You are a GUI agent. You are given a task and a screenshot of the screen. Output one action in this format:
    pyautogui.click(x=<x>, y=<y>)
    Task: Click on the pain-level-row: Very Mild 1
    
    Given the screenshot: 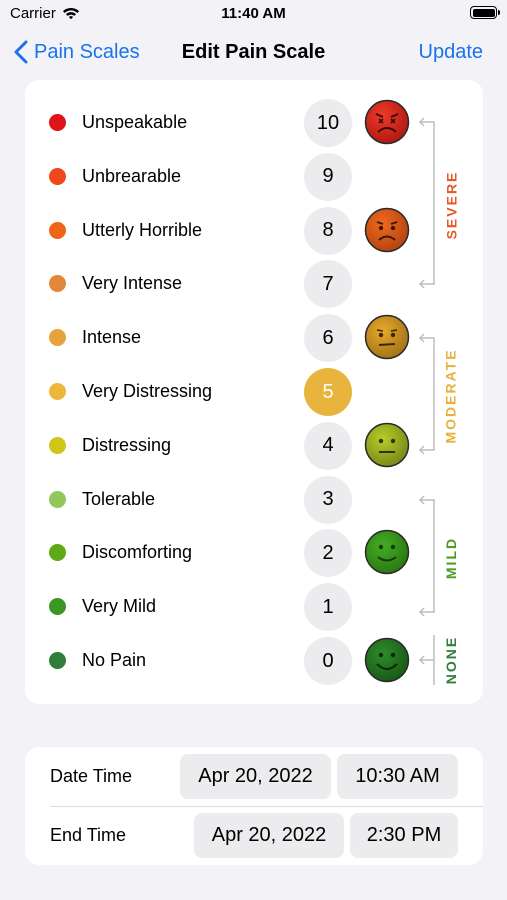 What is the action you would take?
    pyautogui.click(x=254, y=607)
    